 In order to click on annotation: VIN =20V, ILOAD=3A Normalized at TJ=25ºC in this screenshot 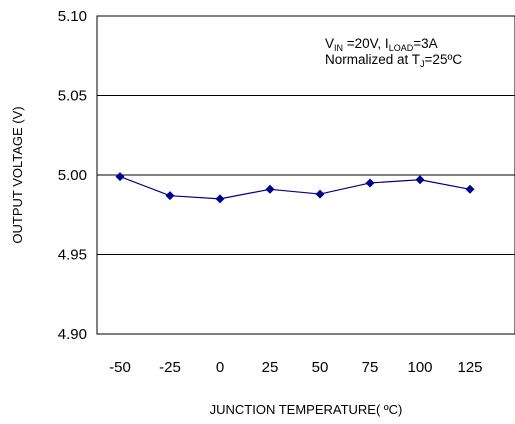, I will do `click(393, 52)`.